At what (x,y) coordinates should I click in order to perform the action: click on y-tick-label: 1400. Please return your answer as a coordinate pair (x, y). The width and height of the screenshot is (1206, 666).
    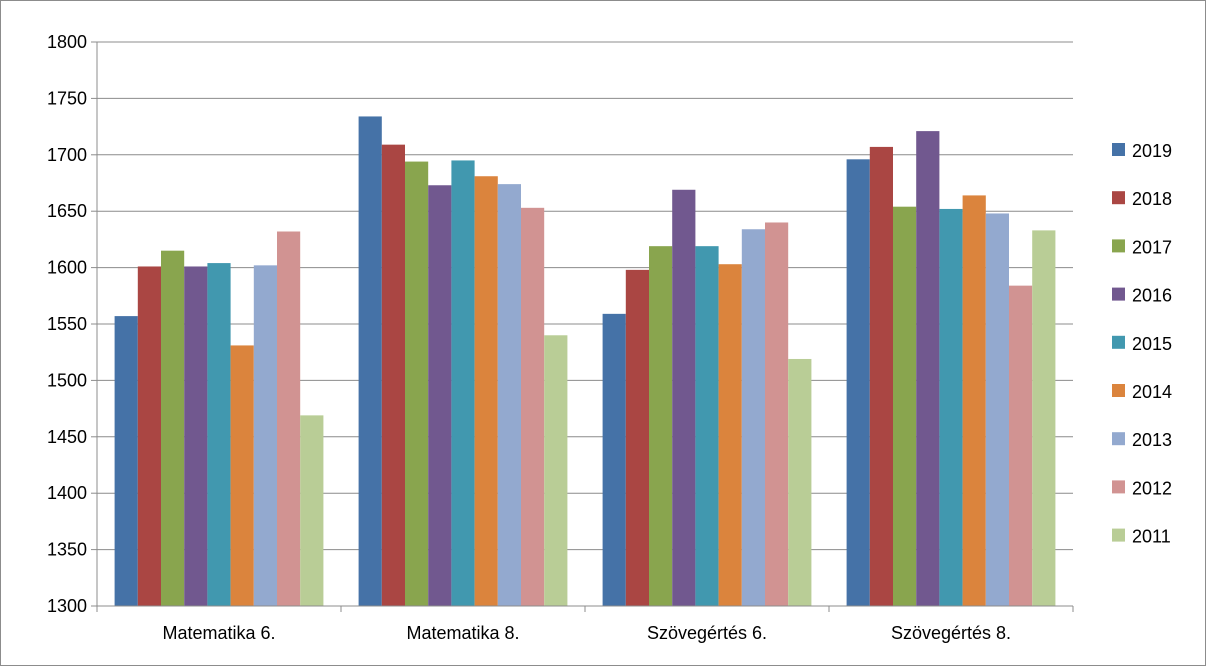
    Looking at the image, I should click on (67, 493).